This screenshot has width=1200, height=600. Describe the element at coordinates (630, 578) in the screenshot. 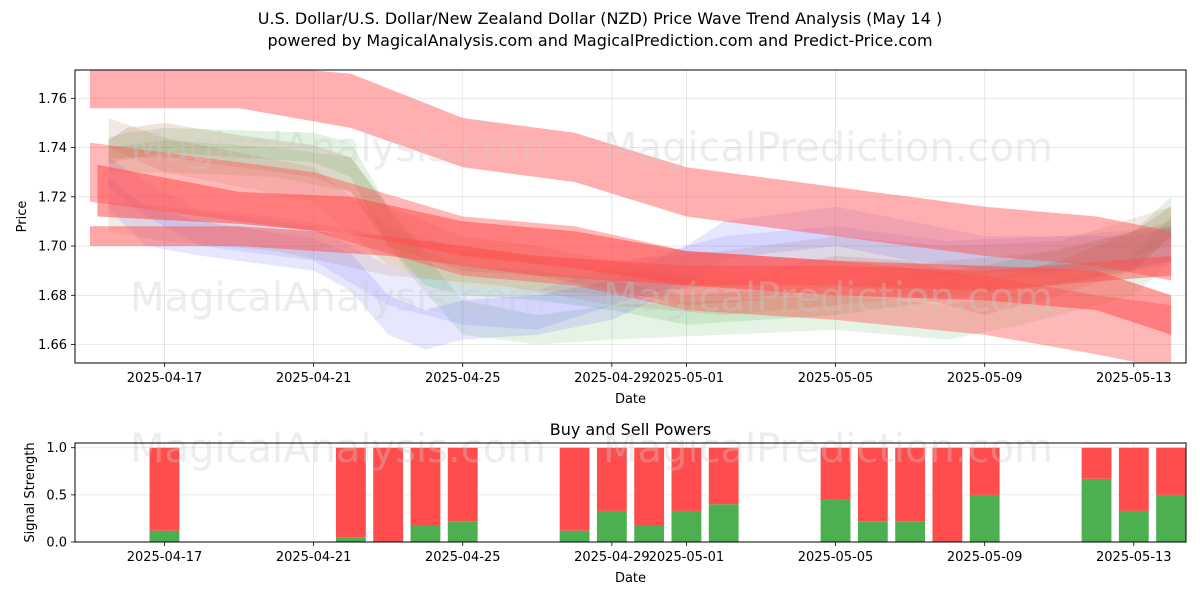

I see `power-x-axis-label: Date` at that location.